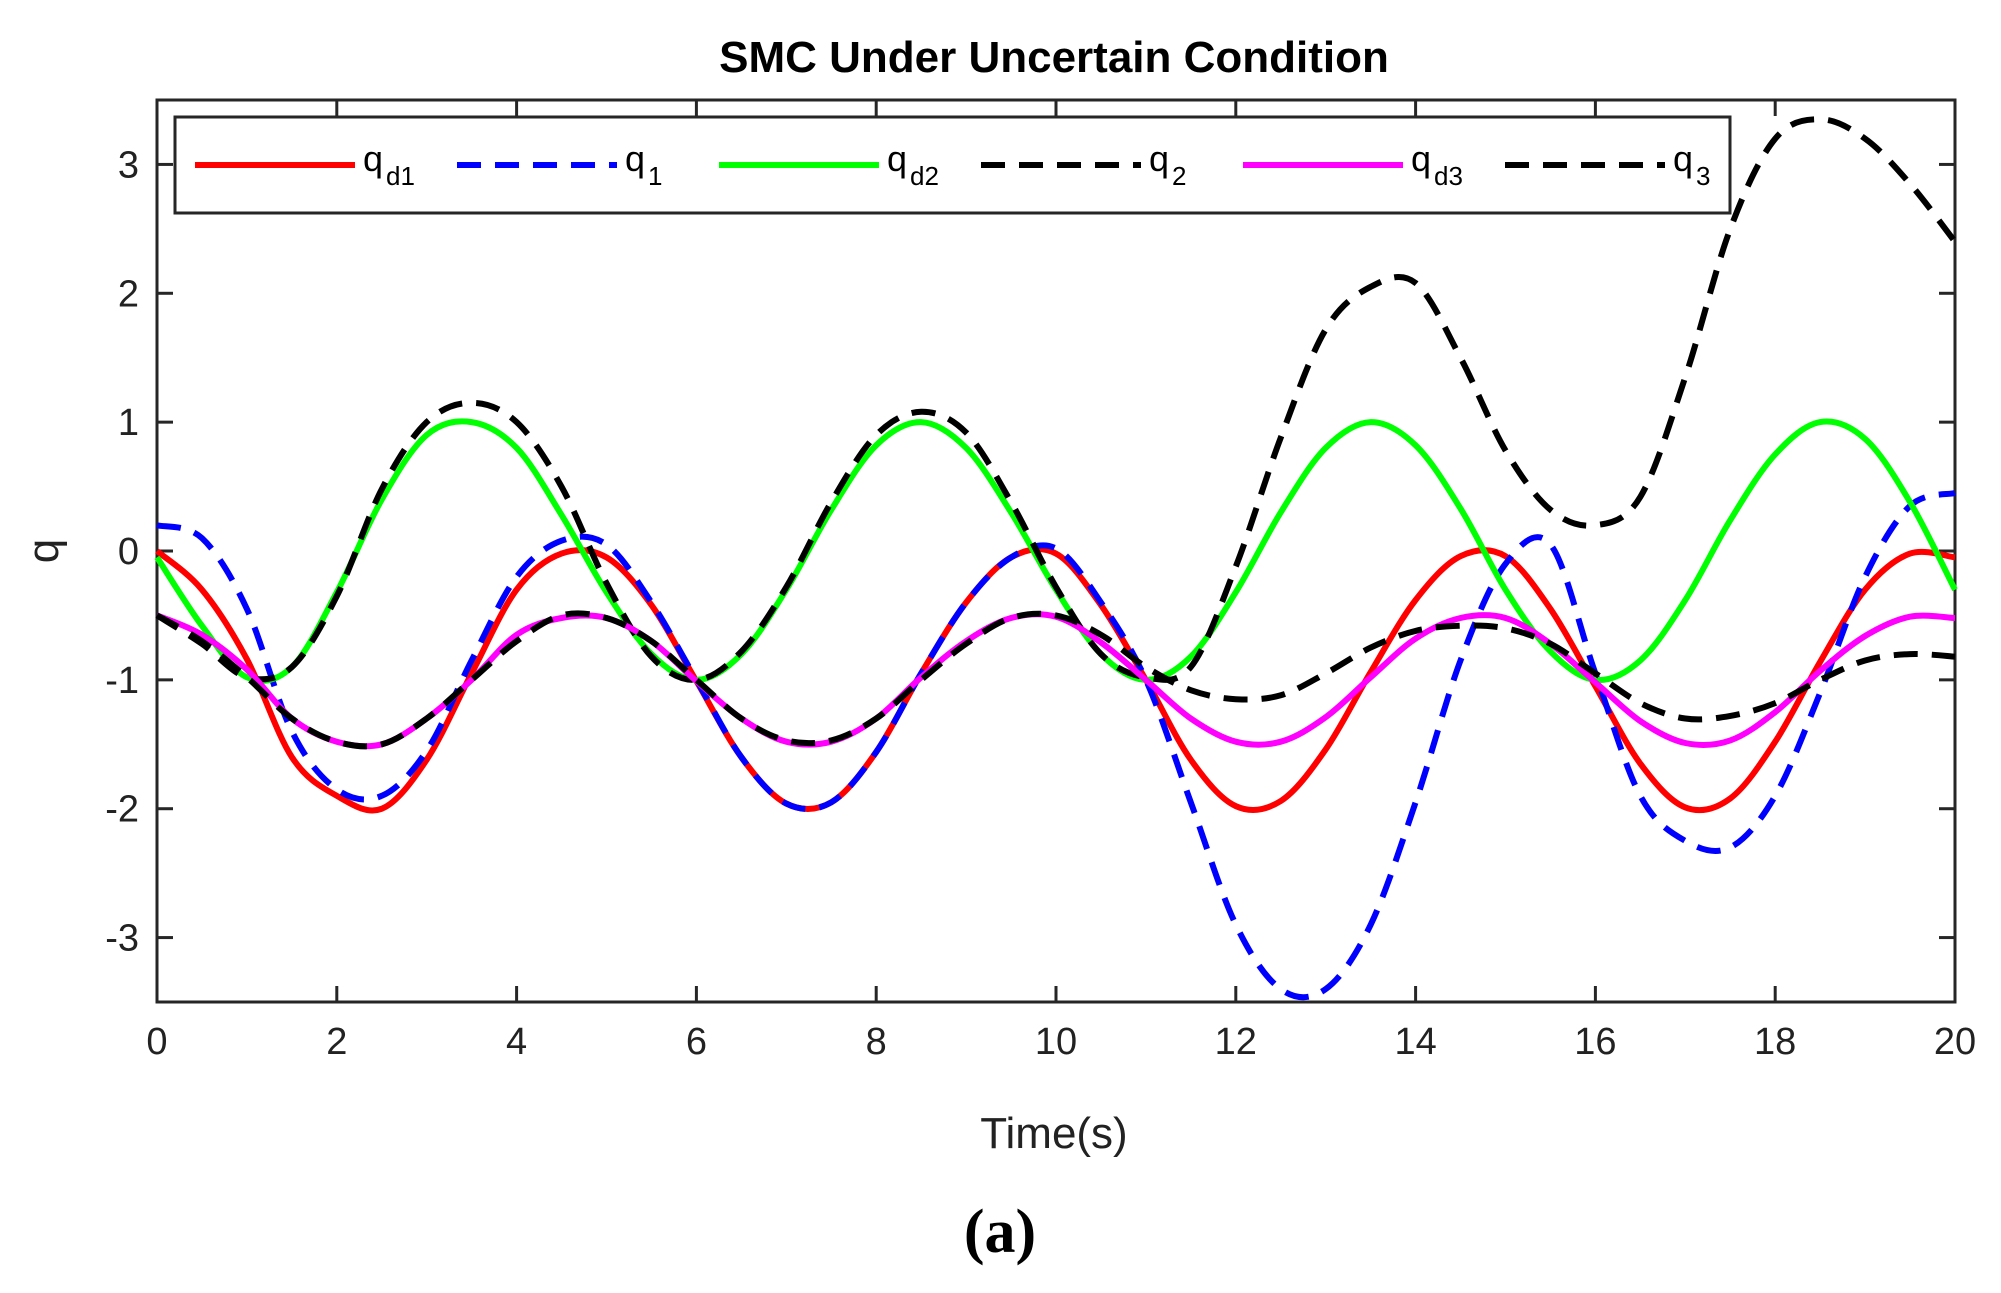  Describe the element at coordinates (1000, 1232) in the screenshot. I see `figure-caption: (a)` at that location.